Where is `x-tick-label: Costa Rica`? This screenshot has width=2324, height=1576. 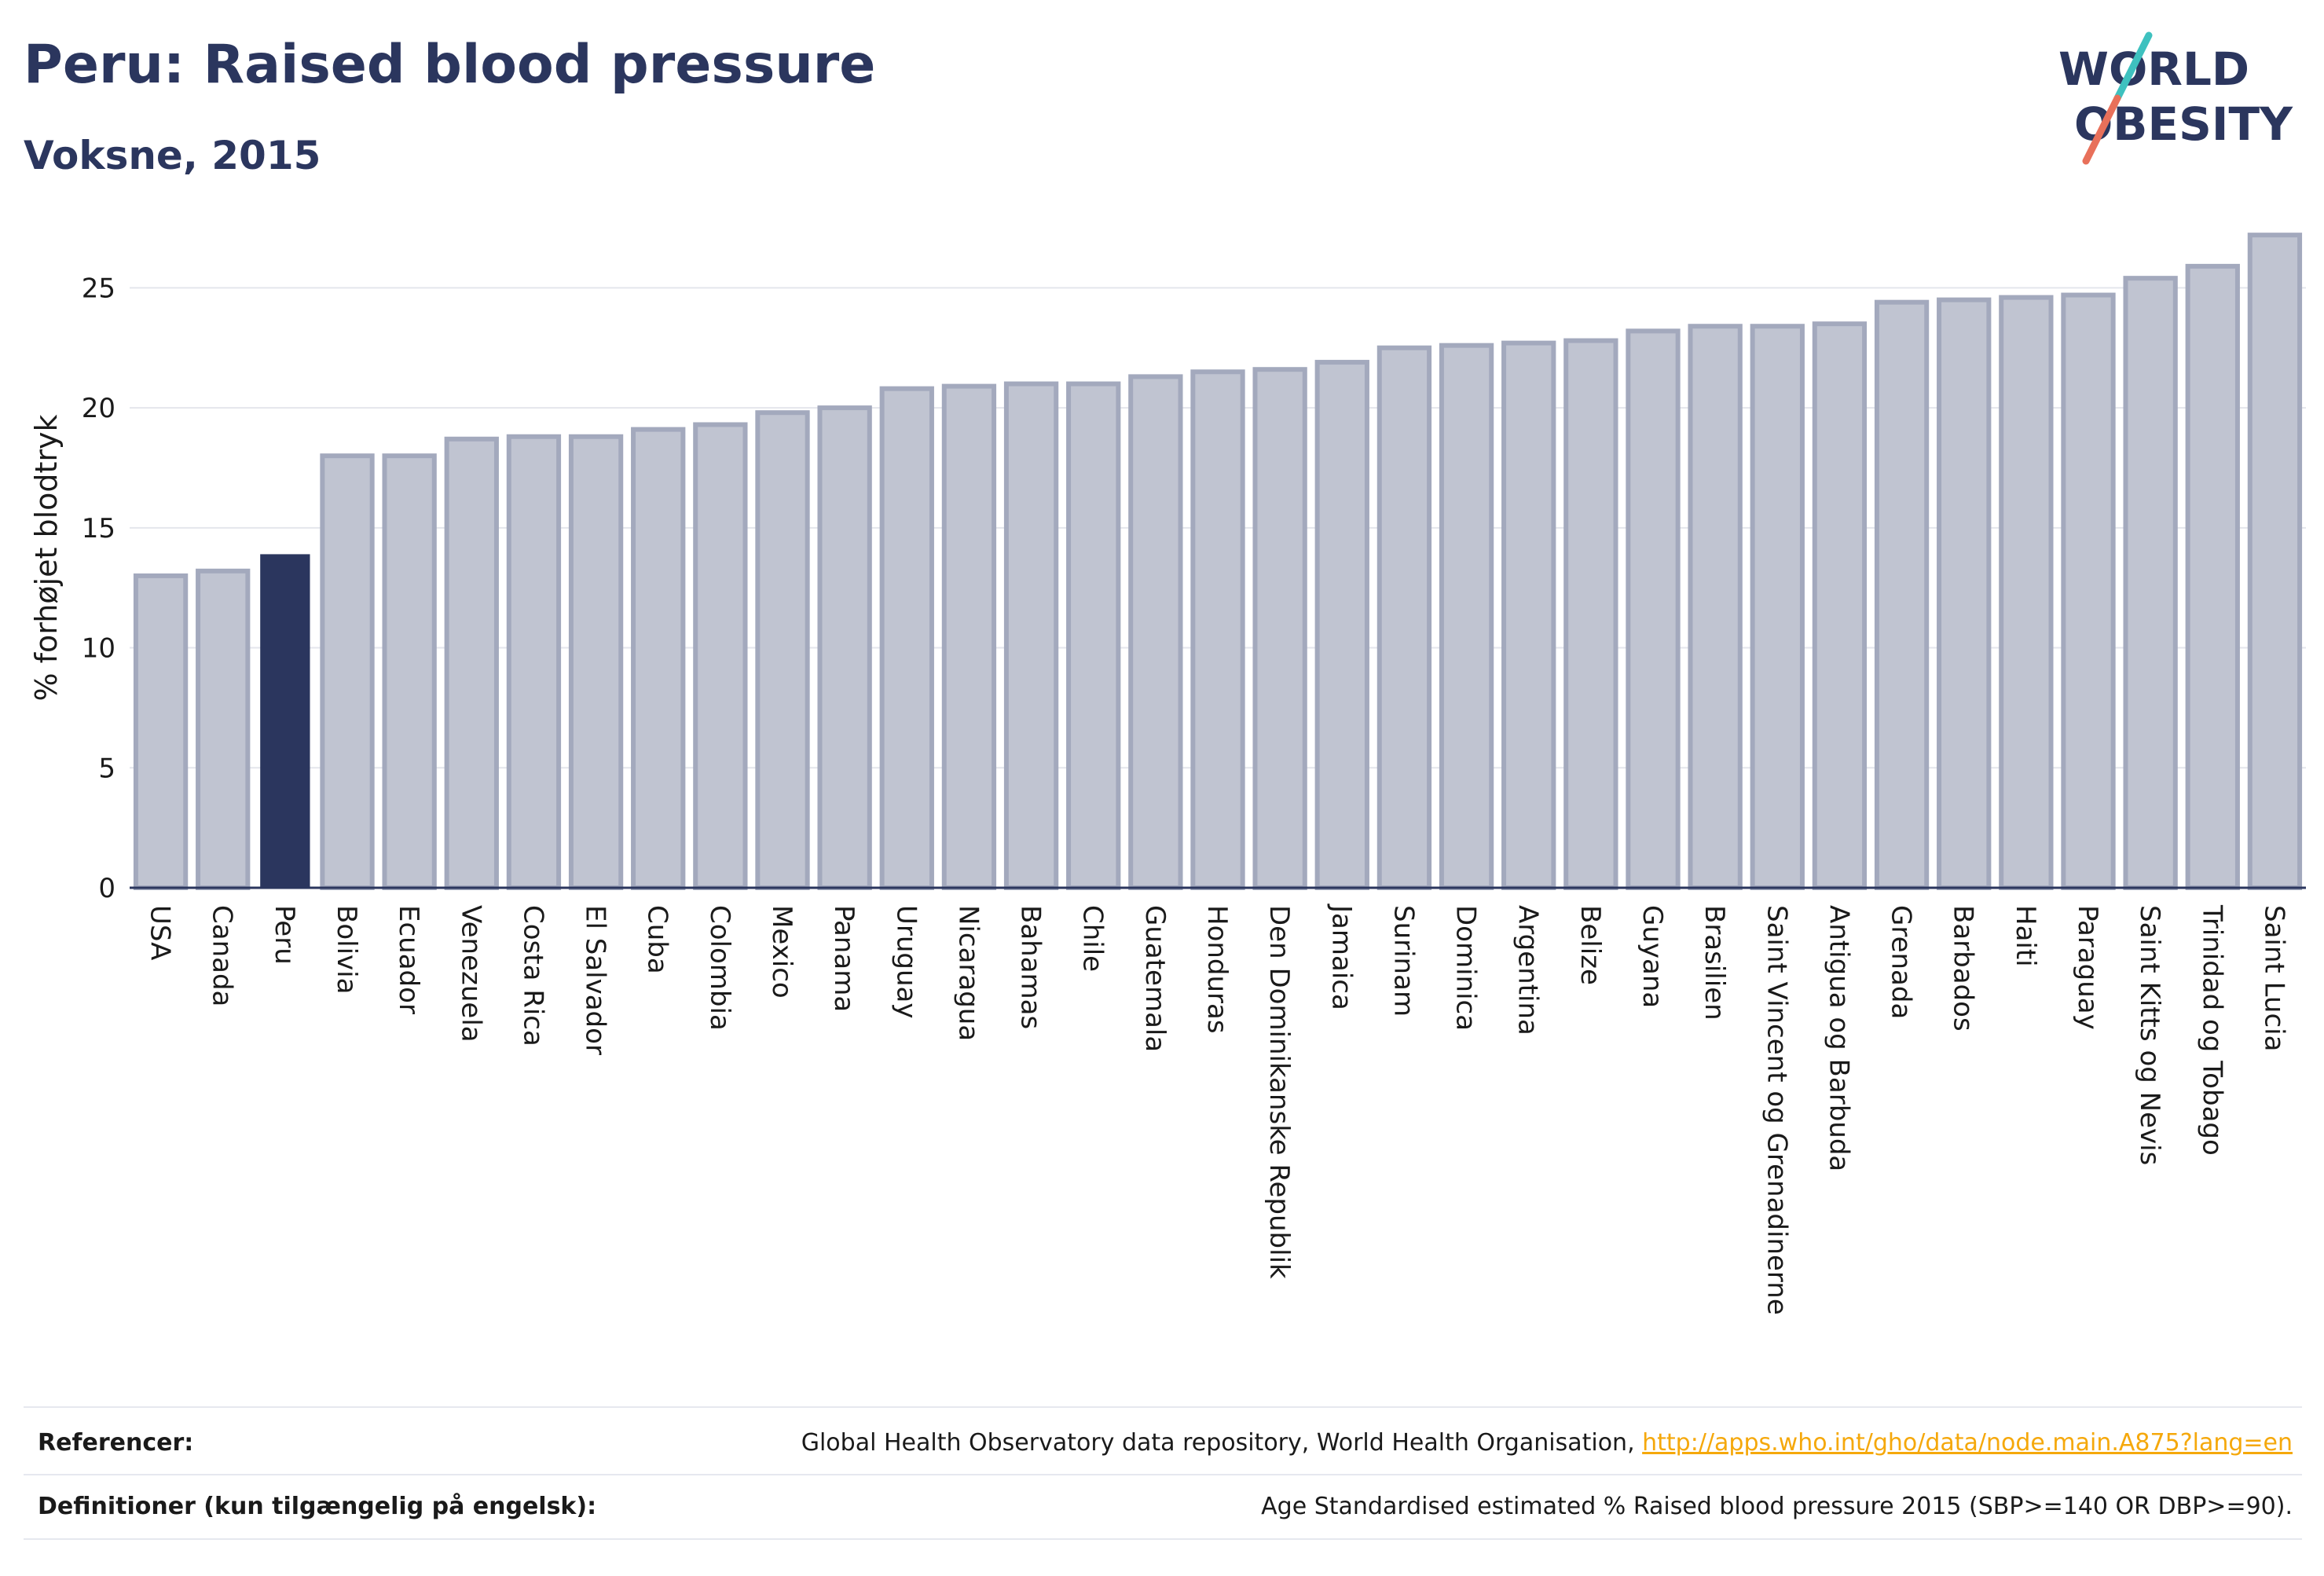 x-tick-label: Costa Rica is located at coordinates (532, 975).